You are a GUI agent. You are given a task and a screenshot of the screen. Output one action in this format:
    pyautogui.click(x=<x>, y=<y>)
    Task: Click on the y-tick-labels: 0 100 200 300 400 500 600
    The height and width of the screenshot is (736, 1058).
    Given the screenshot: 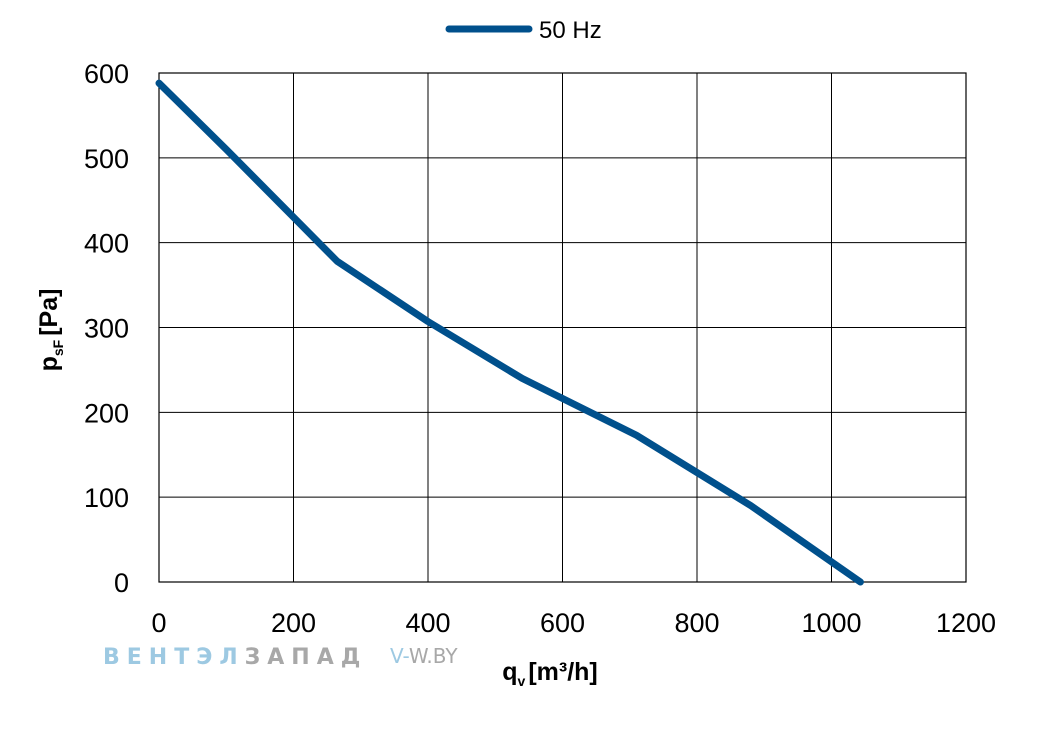 What is the action you would take?
    pyautogui.click(x=106, y=328)
    